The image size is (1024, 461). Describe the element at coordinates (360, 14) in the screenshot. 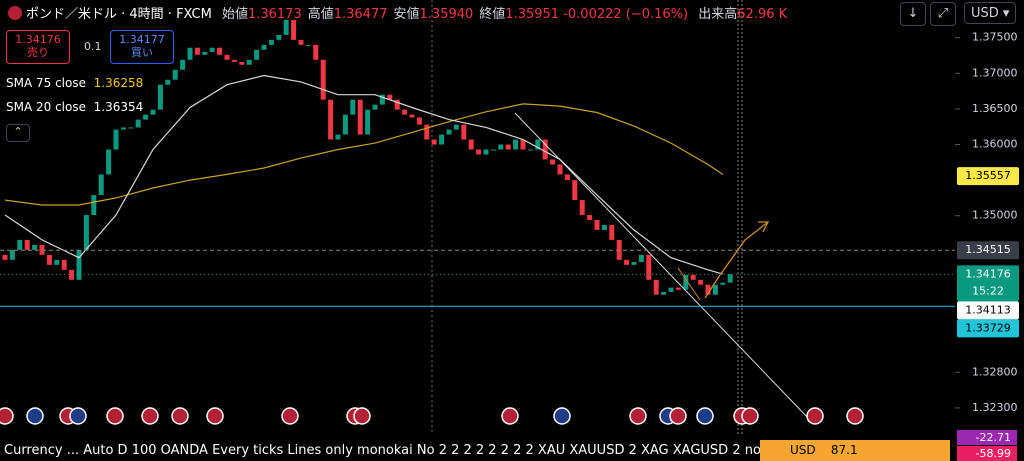

I see `ohlc-value: 1.36477` at that location.